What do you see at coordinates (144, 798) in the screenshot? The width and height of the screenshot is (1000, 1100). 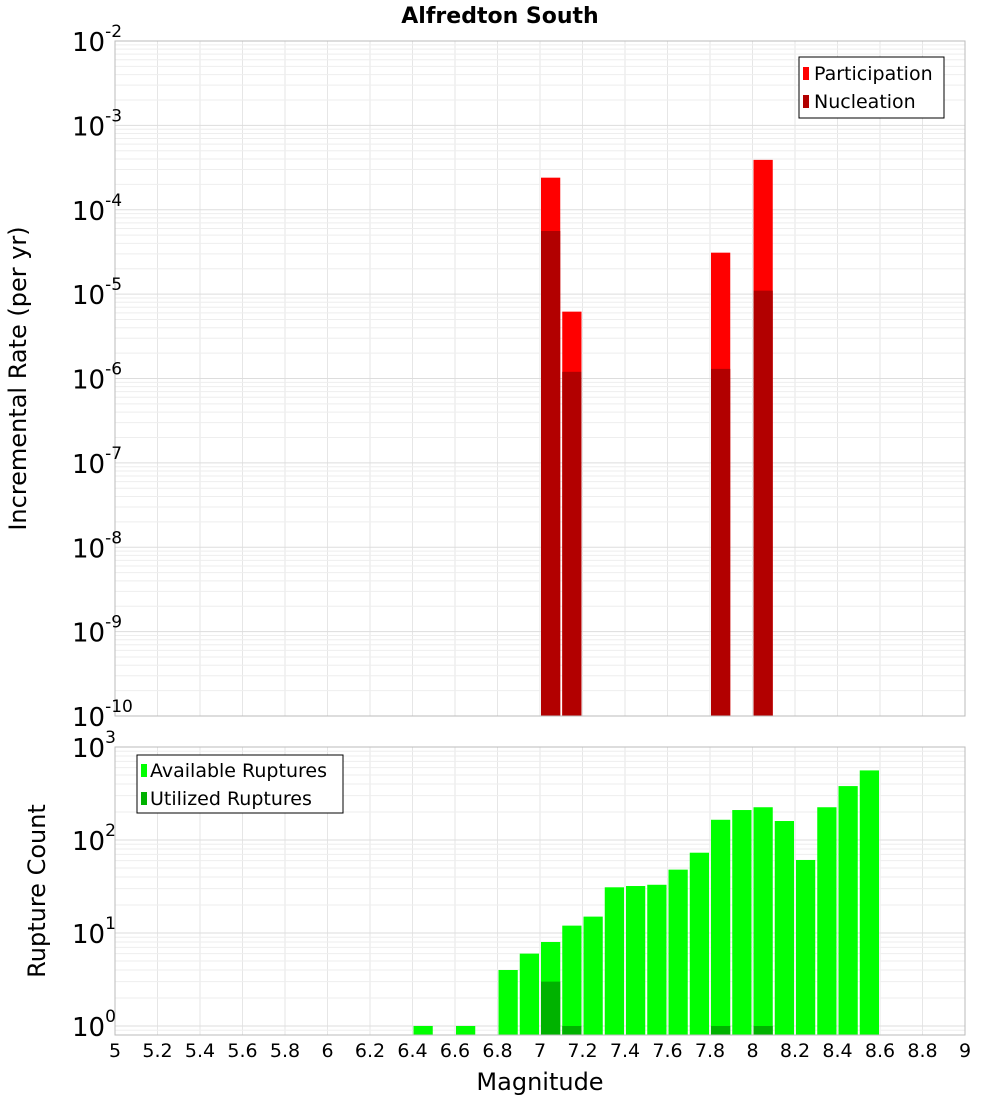 I see `utilized-legend-swatch` at bounding box center [144, 798].